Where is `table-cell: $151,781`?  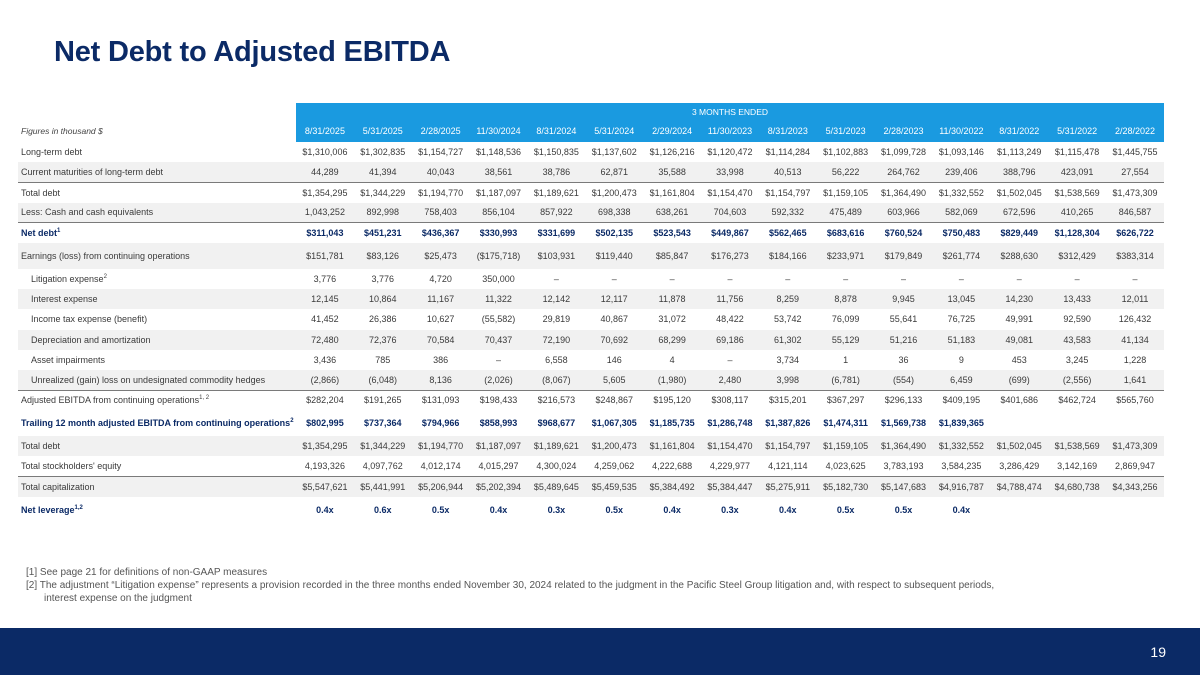 table-cell: $151,781 is located at coordinates (325, 255).